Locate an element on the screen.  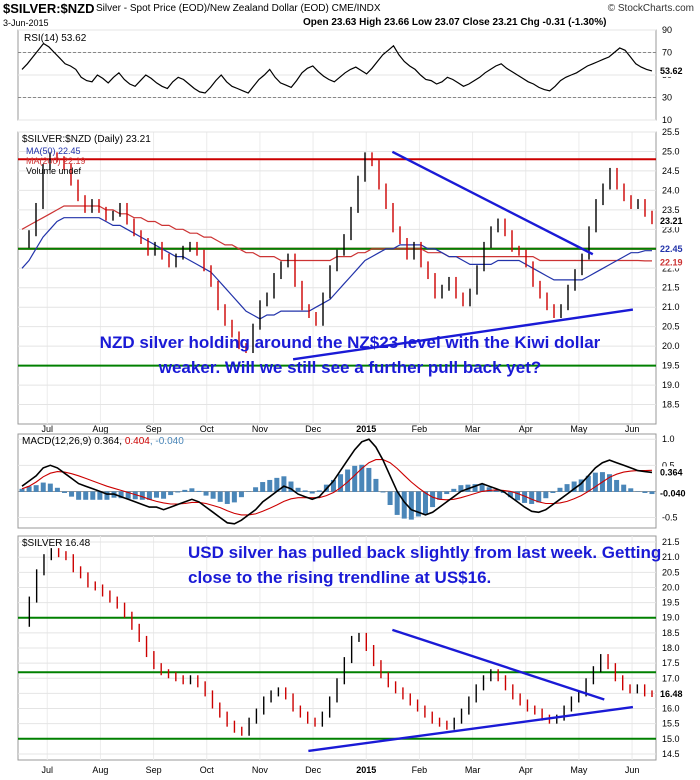
nzd-x-label: Mar is located at coordinates (473, 429).